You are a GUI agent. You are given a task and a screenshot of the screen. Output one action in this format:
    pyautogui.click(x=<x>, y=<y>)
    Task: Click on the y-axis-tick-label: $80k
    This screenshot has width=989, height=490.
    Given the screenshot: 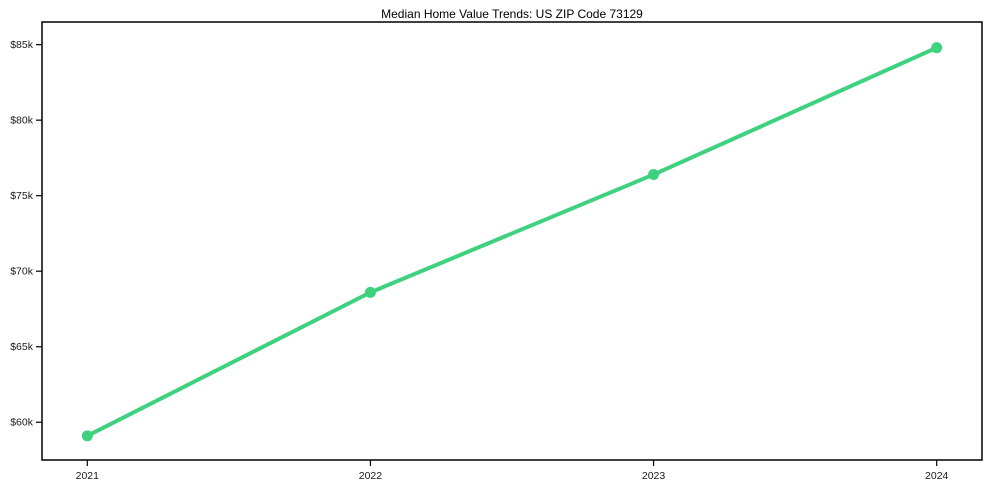 What is the action you would take?
    pyautogui.click(x=22, y=121)
    